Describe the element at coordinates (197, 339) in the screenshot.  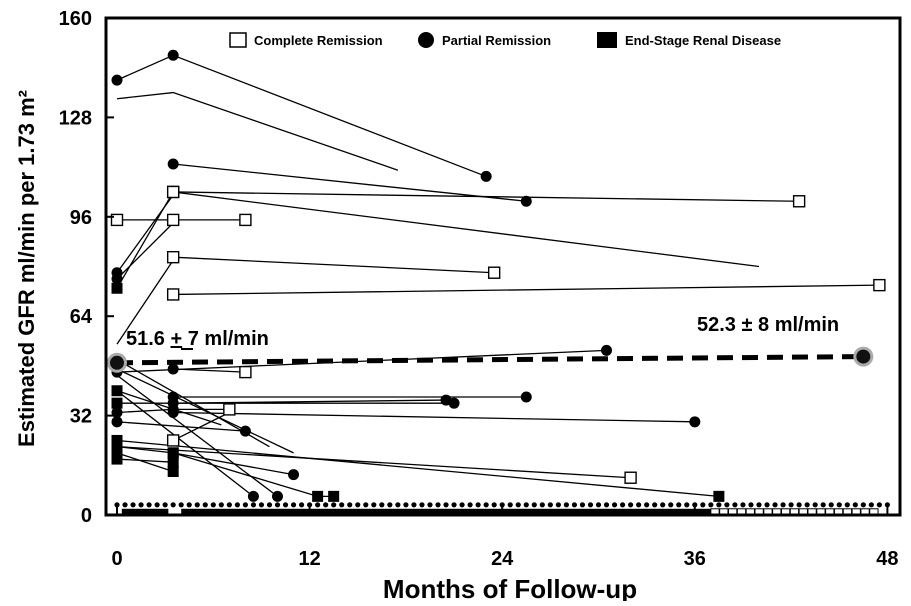
I see `annotation-baseline-mean: 51.6 + 7 ml/min` at that location.